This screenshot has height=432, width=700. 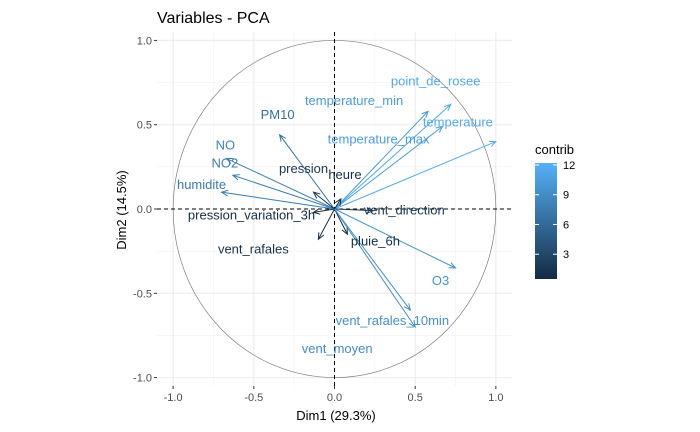 I want to click on y-axis-ticks: -1.0 -0.5 0.0 0.5 1.0, so click(x=145, y=210).